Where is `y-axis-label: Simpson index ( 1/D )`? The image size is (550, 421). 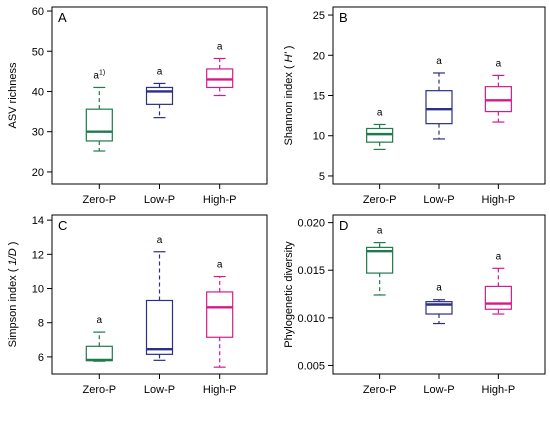
y-axis-label: Simpson index ( 1/D ) is located at coordinates (13, 295).